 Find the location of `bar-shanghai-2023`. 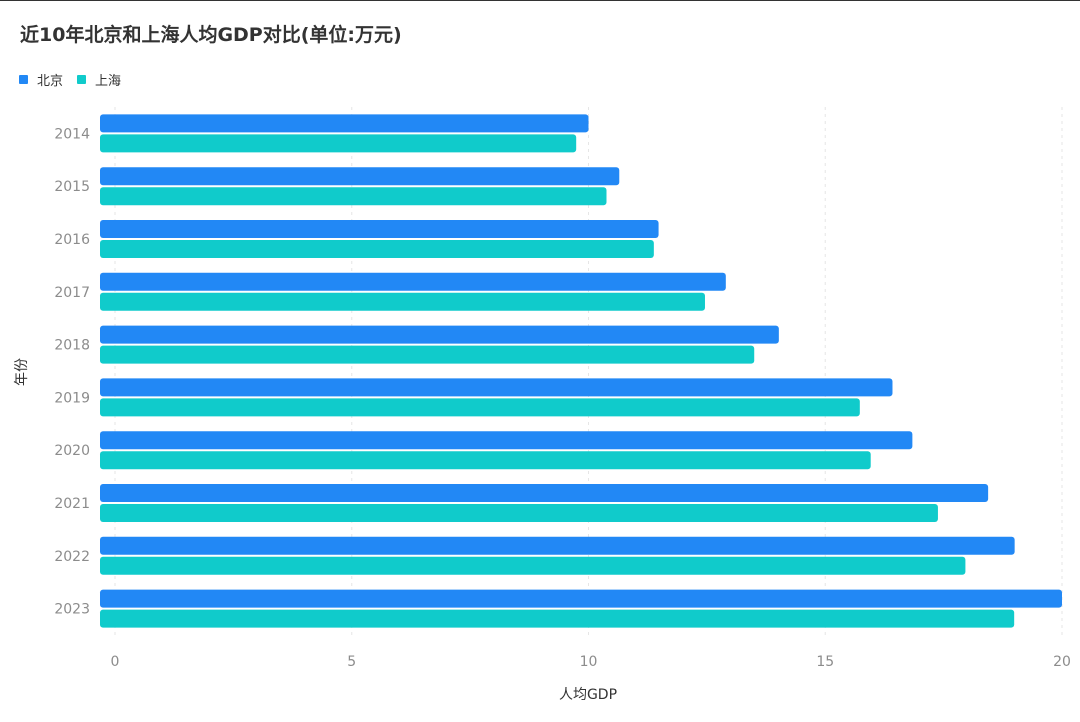

bar-shanghai-2023 is located at coordinates (557, 618).